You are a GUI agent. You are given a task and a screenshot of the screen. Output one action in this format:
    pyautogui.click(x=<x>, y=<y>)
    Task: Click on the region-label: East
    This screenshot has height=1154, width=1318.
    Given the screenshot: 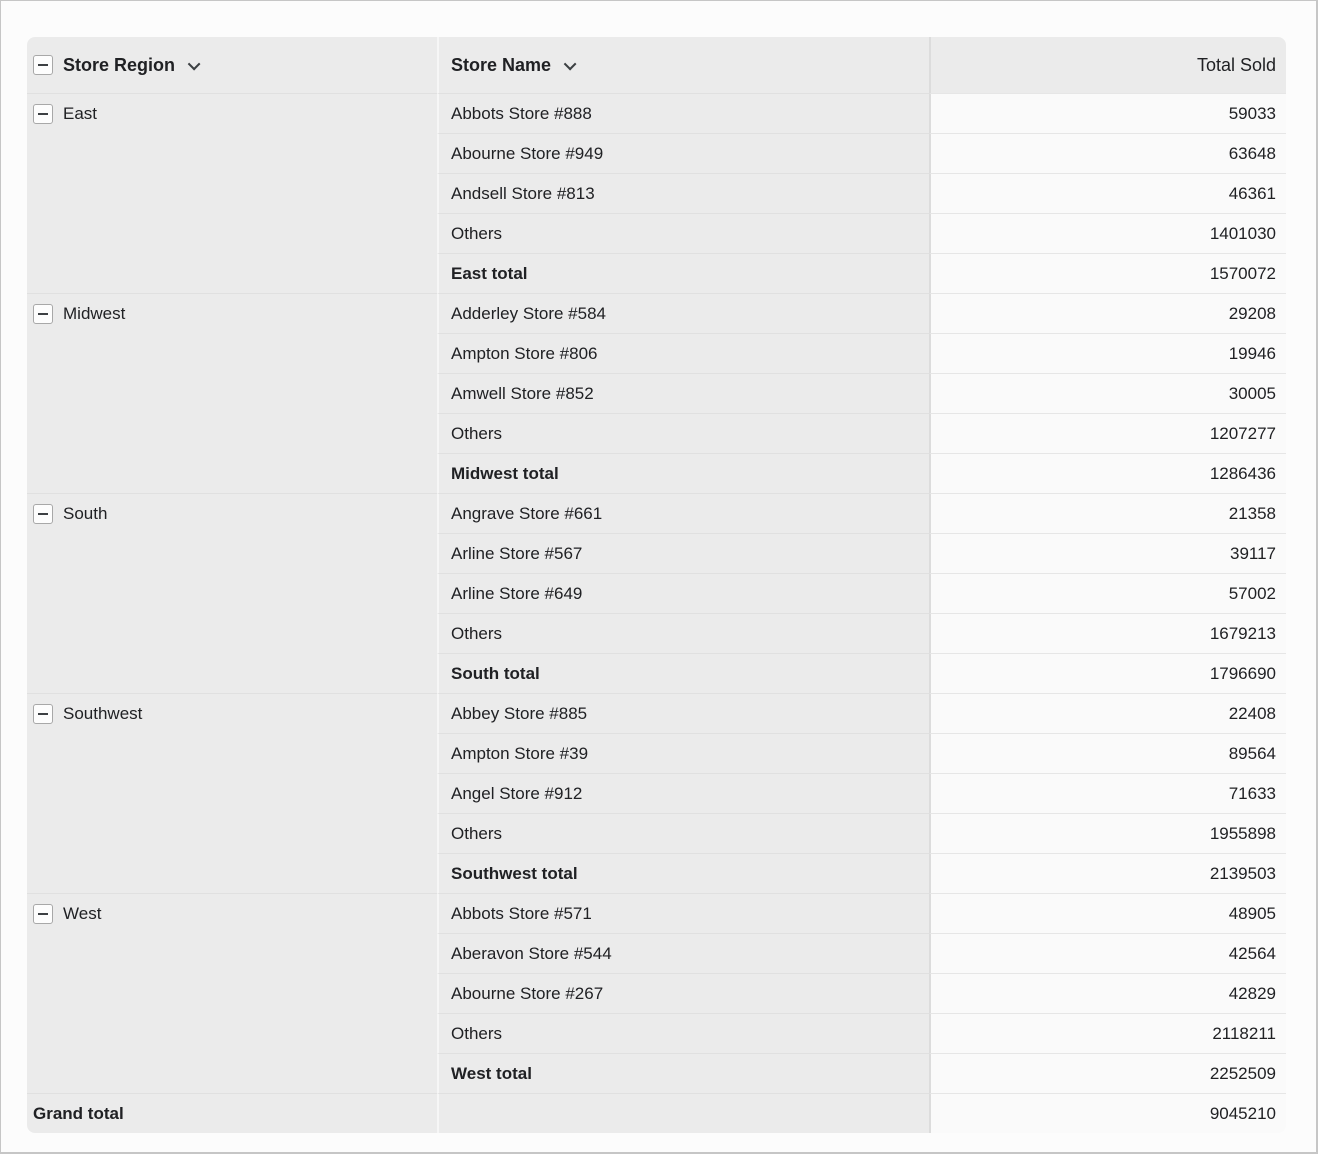 What is the action you would take?
    pyautogui.click(x=80, y=113)
    